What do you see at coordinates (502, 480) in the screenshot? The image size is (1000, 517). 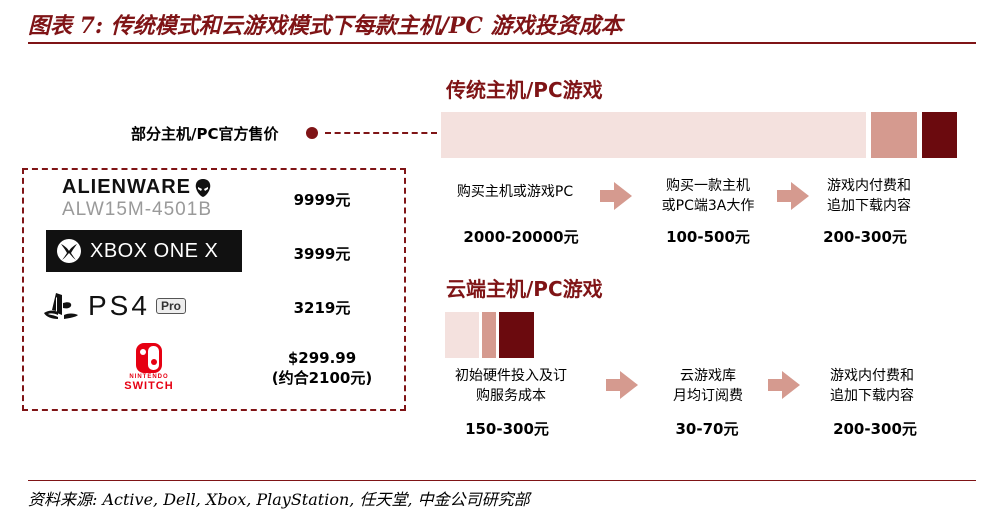 I see `bottom-rule` at bounding box center [502, 480].